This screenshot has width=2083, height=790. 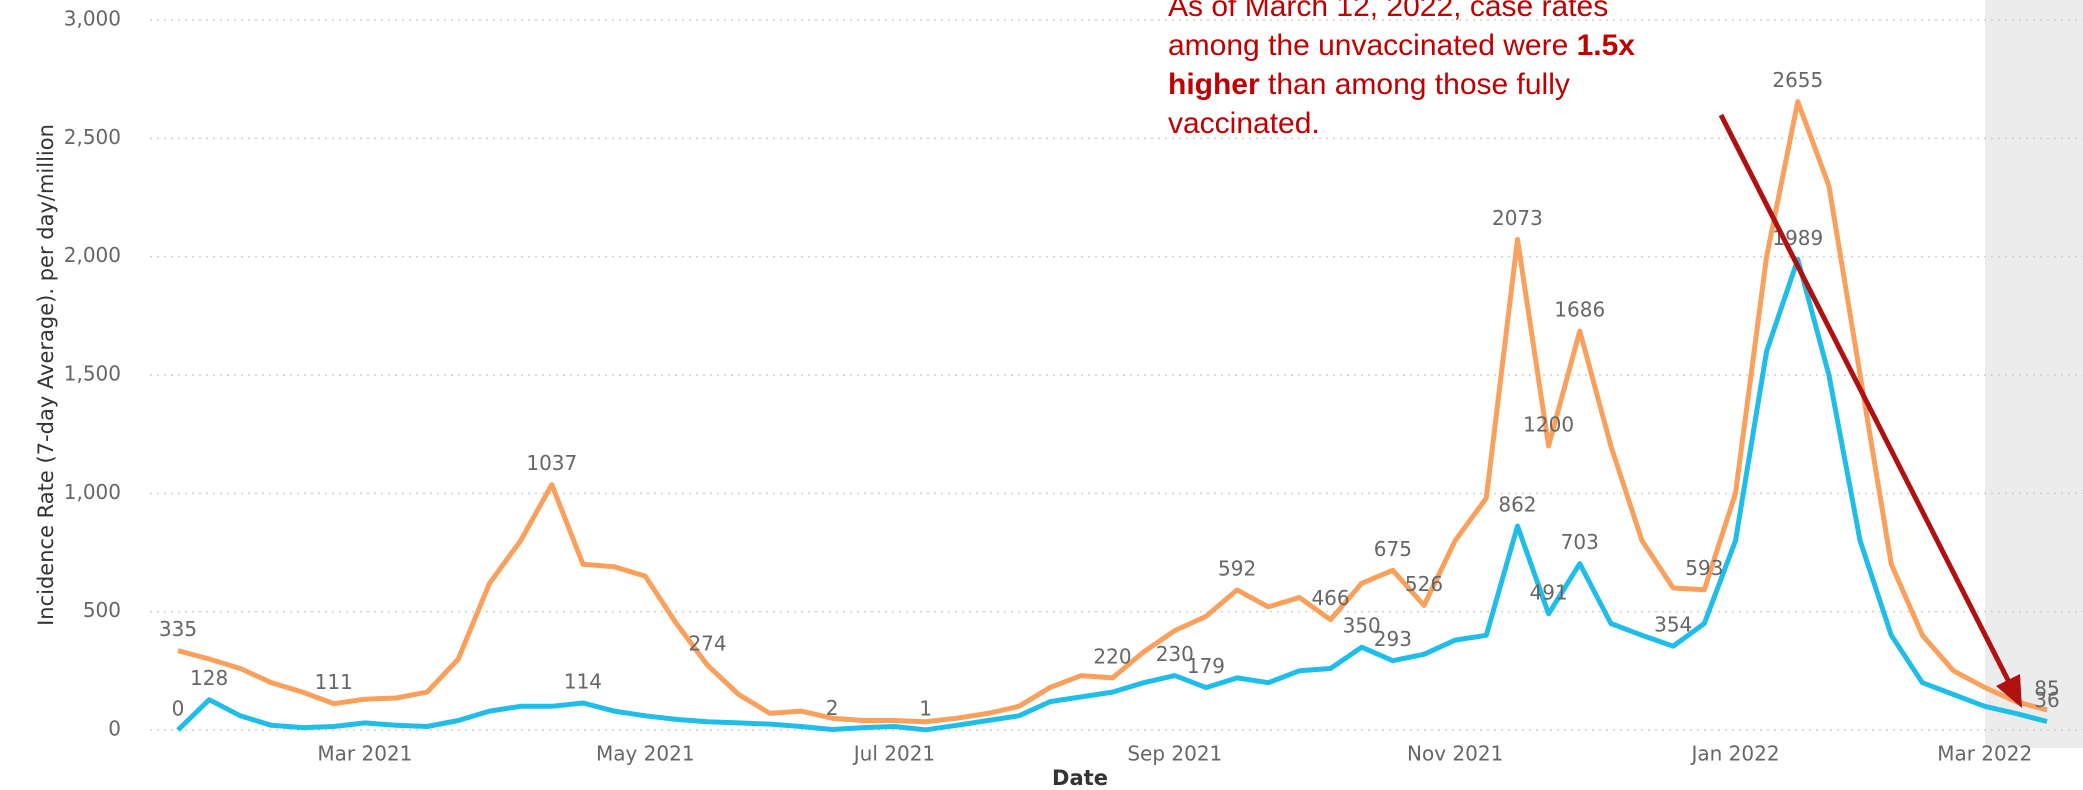 What do you see at coordinates (551, 463) in the screenshot?
I see `data-label: 1037` at bounding box center [551, 463].